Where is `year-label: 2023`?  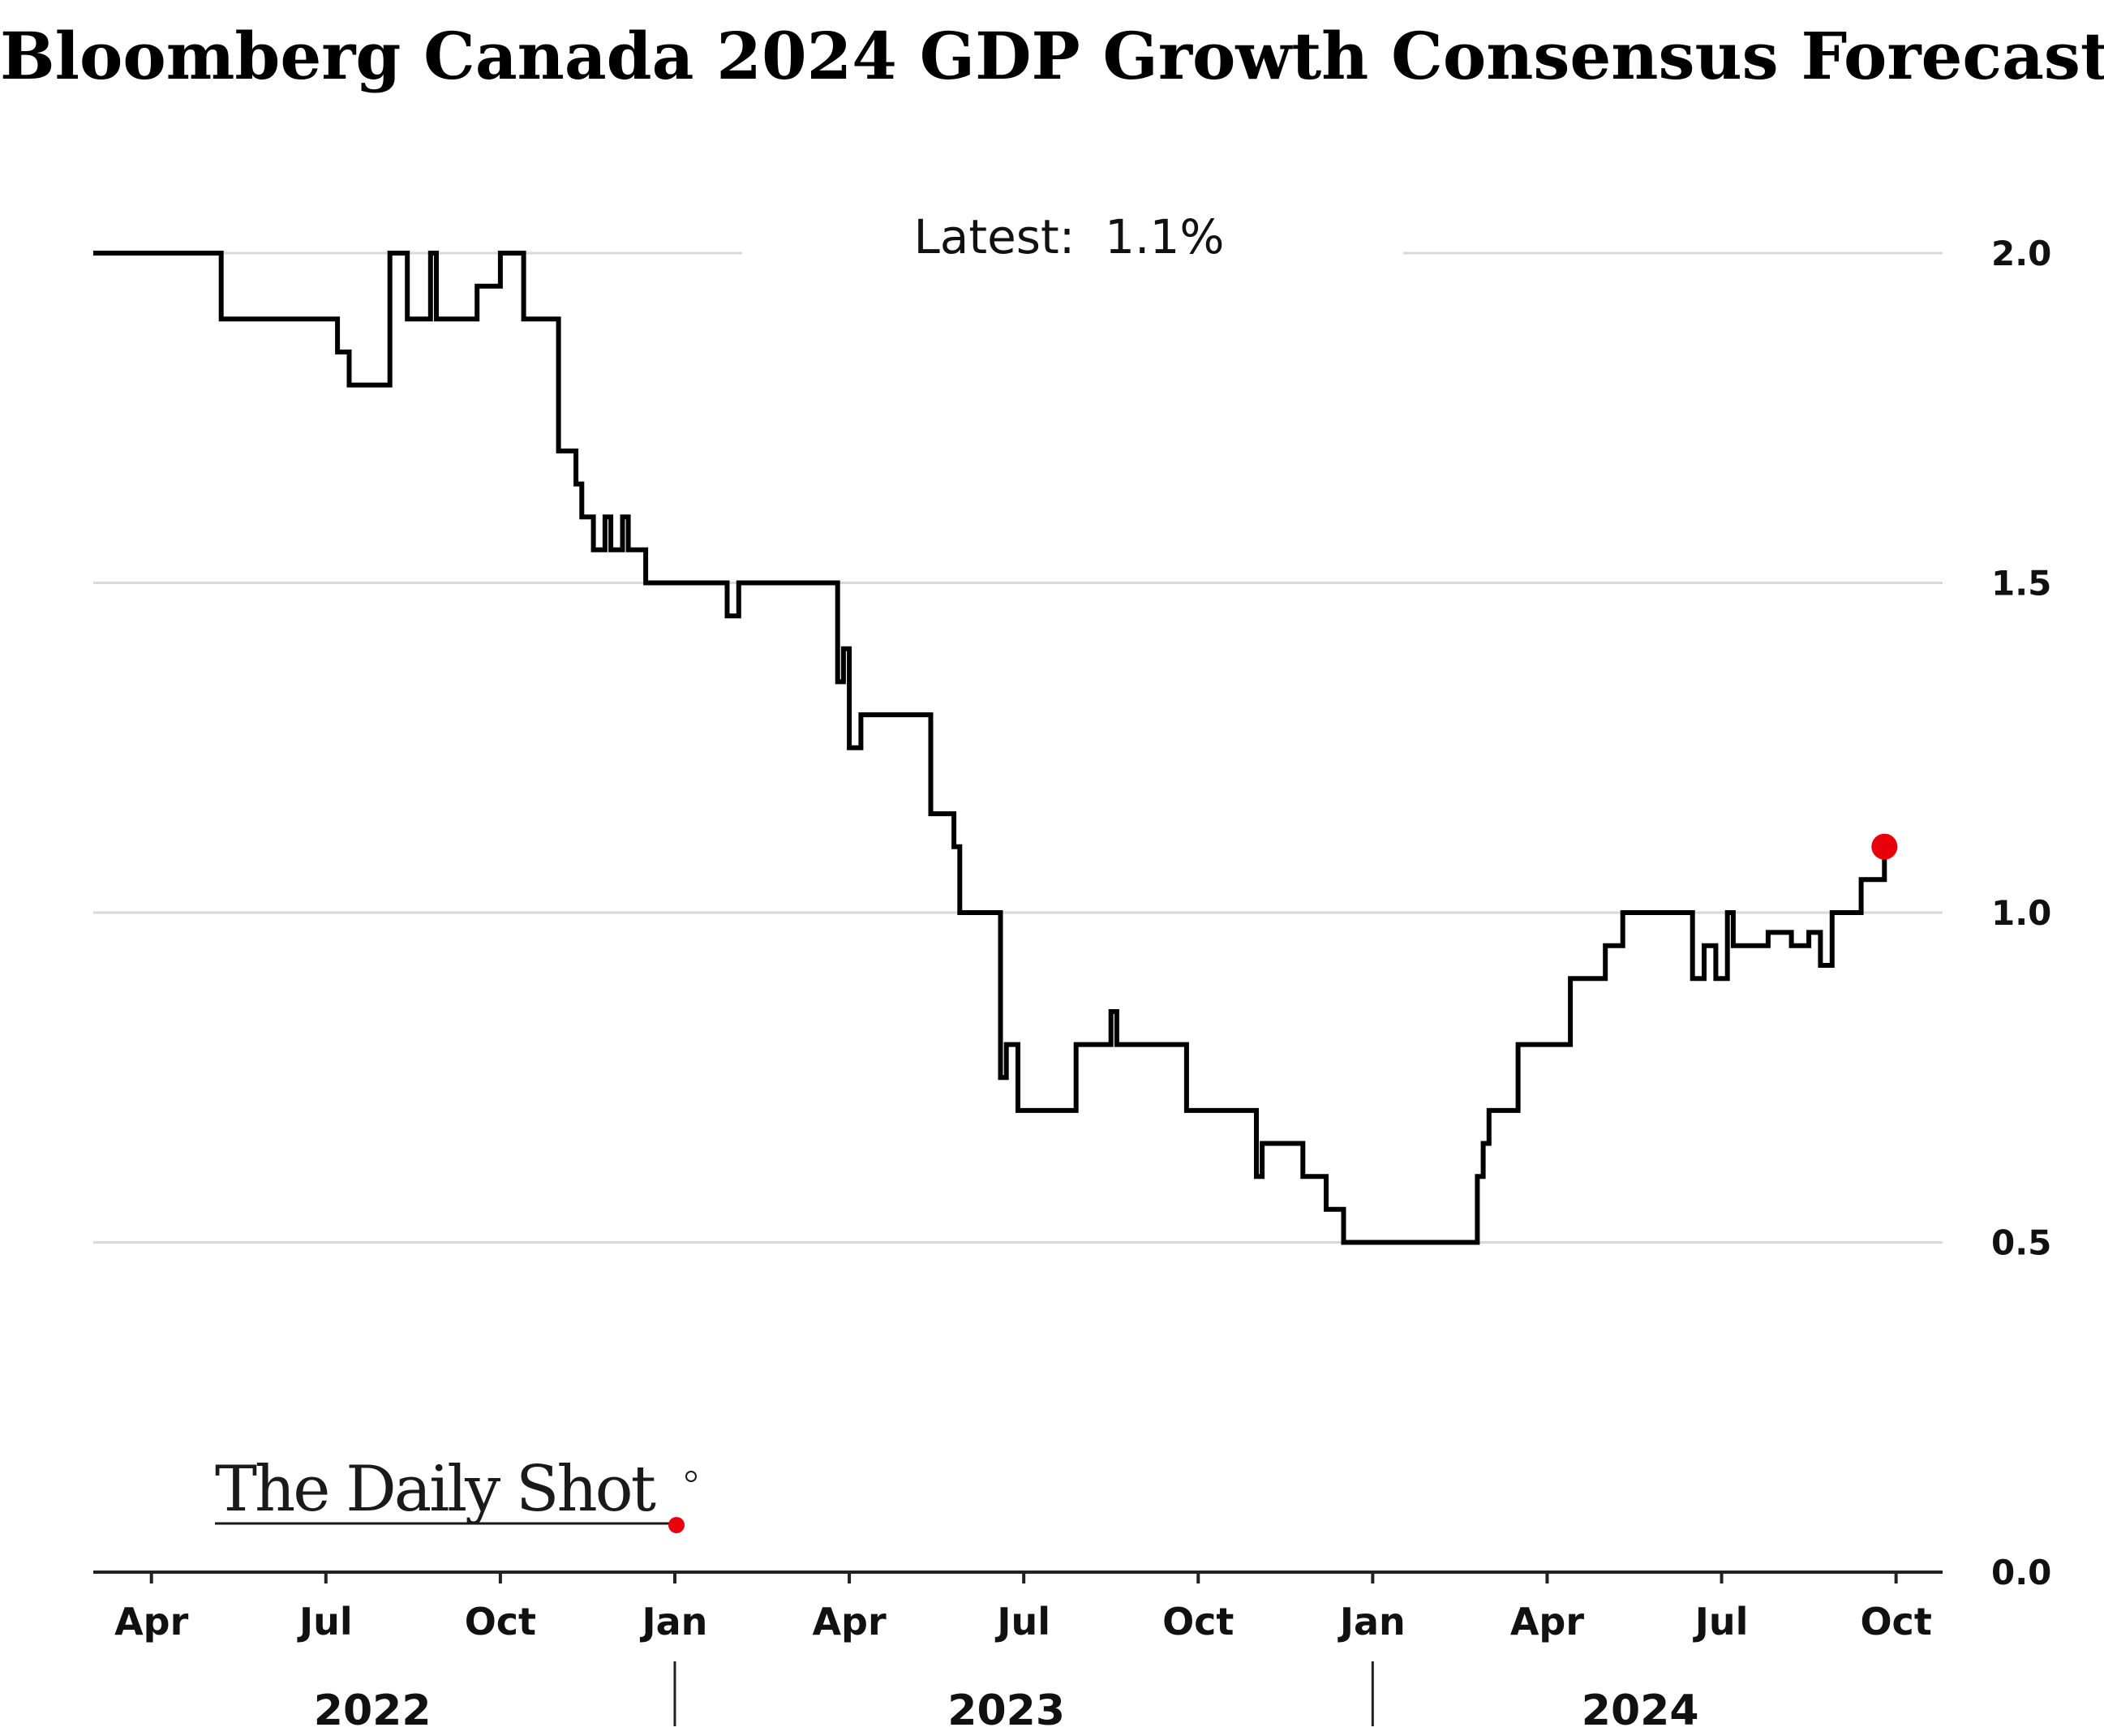 year-label: 2023 is located at coordinates (1006, 1711).